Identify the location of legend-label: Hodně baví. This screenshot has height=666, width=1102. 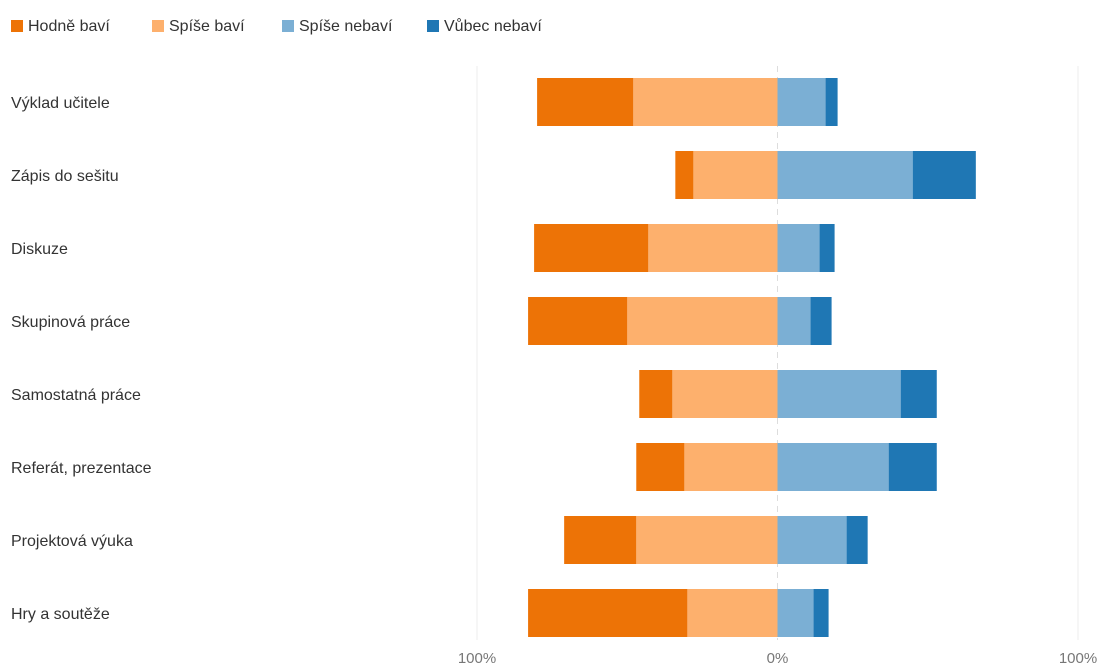
(69, 26).